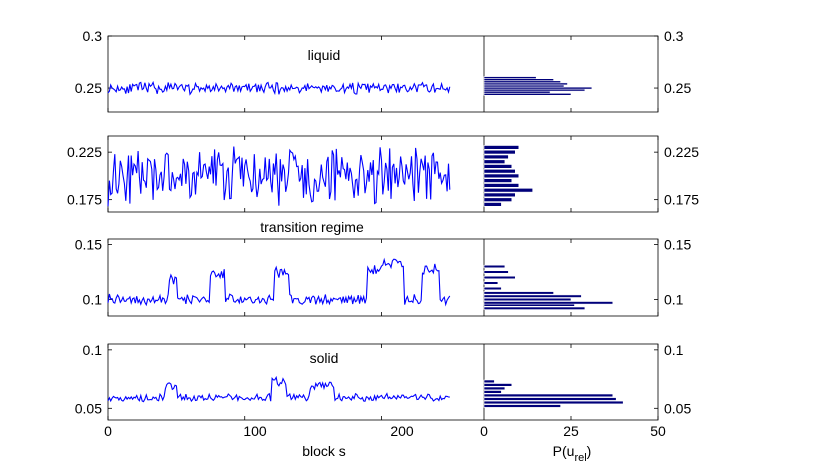  I want to click on panel-2: 0.225 0.225 0.175 0.175, so click(383, 174).